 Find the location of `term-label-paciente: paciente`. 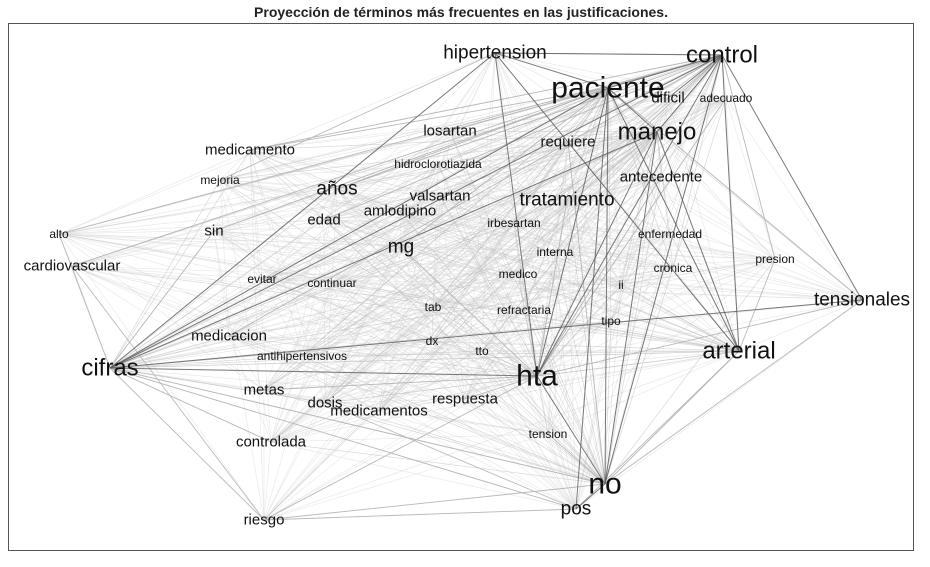

term-label-paciente: paciente is located at coordinates (607, 88).